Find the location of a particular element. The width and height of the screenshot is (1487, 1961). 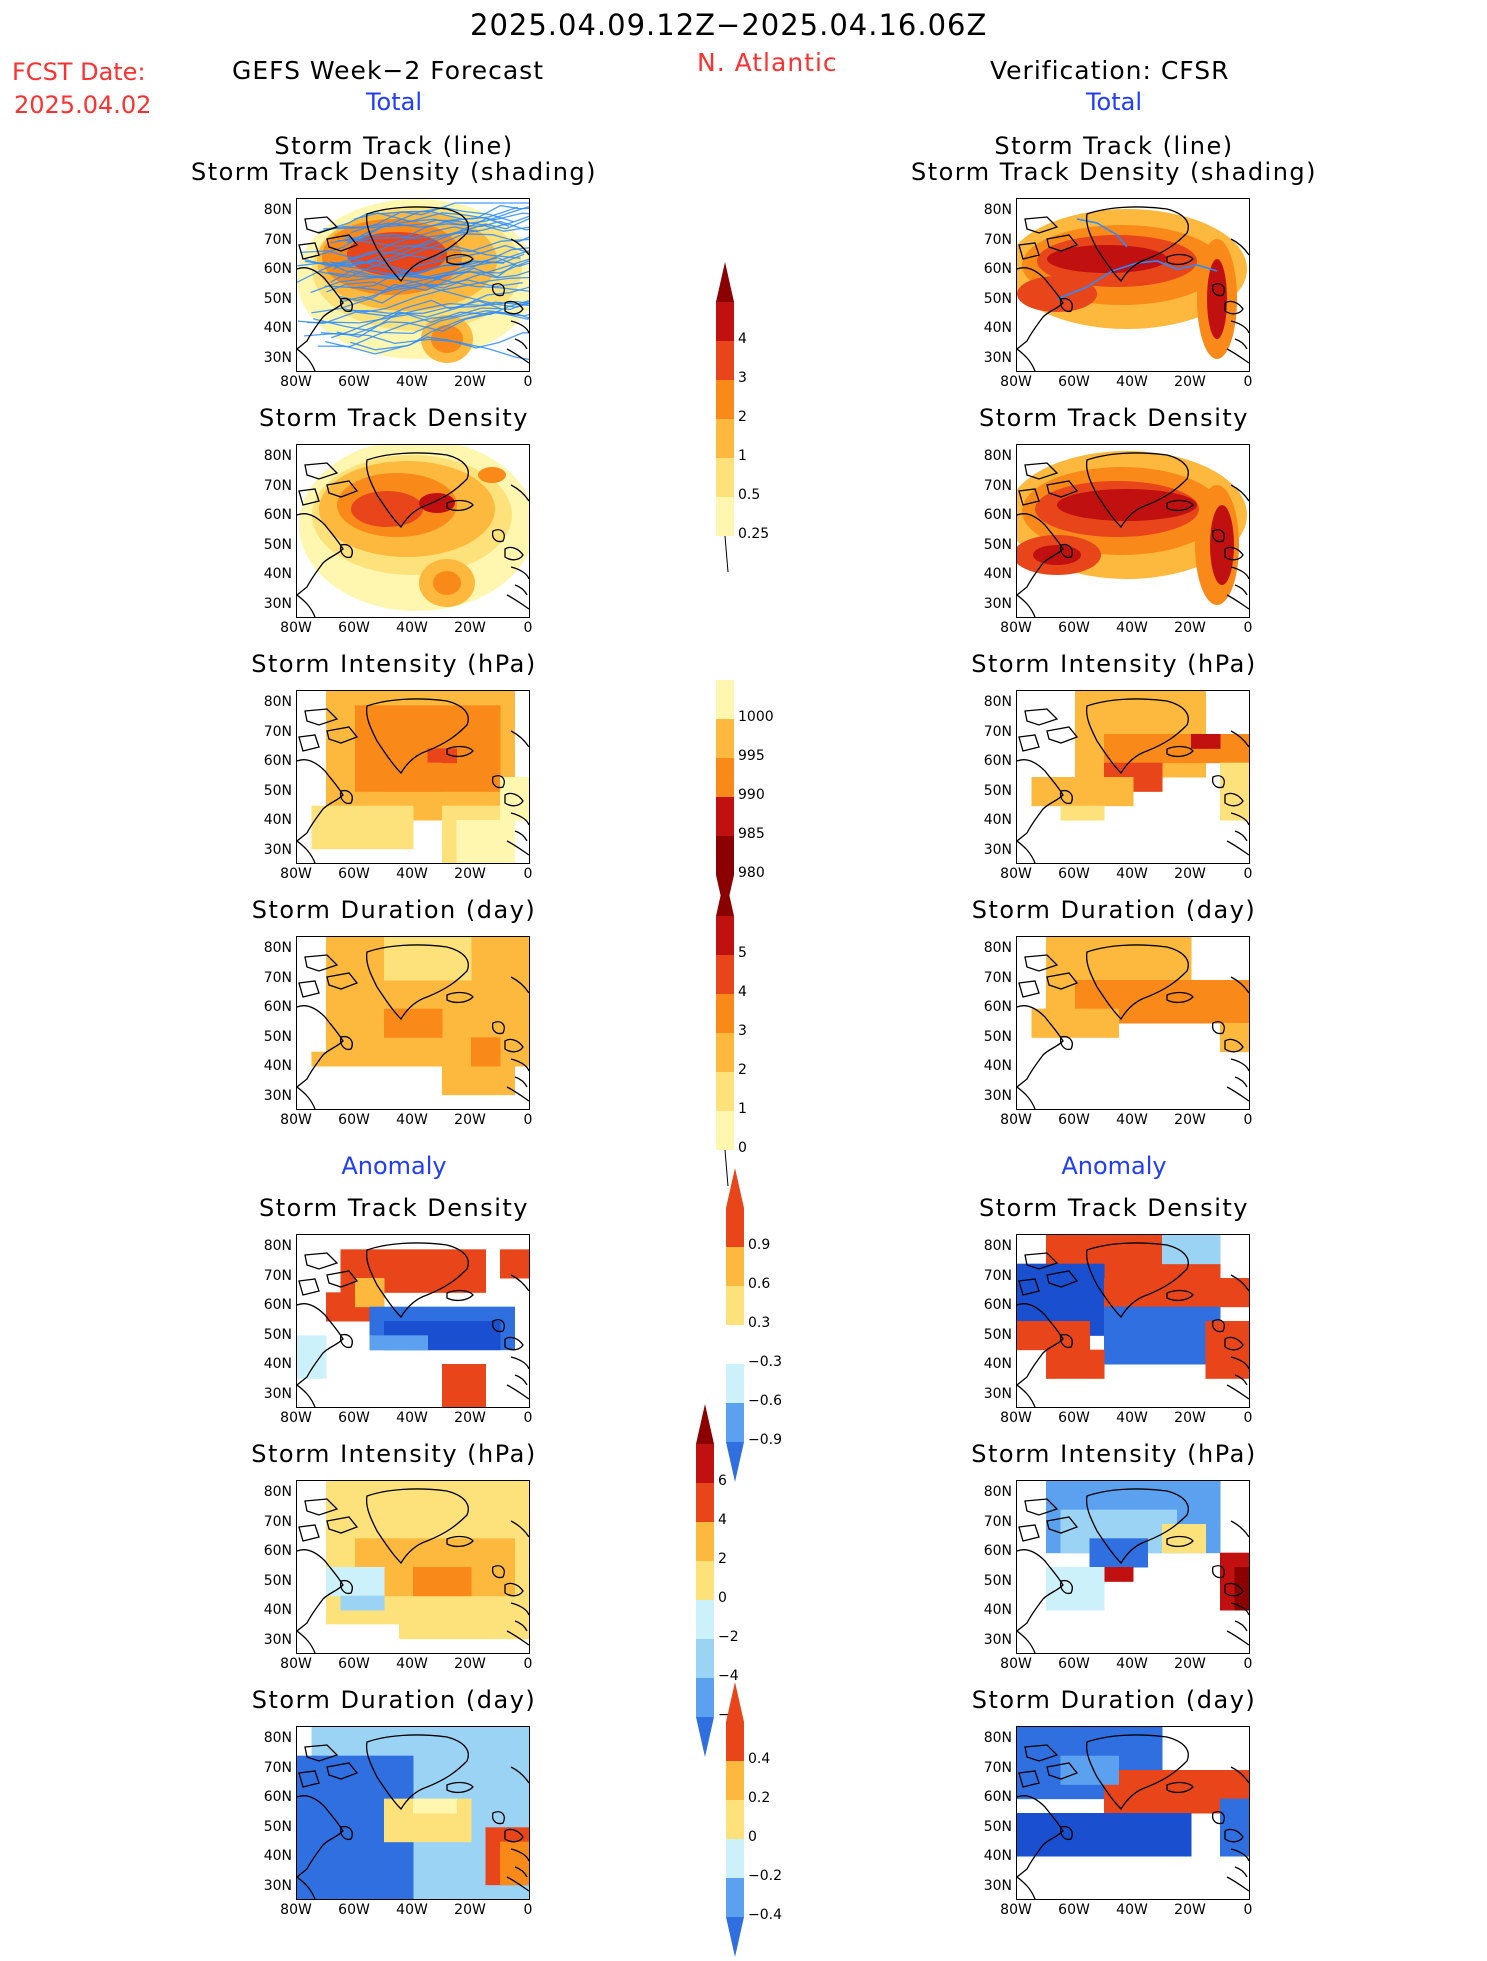

colorbar-intensity is located at coordinates (731, 779).